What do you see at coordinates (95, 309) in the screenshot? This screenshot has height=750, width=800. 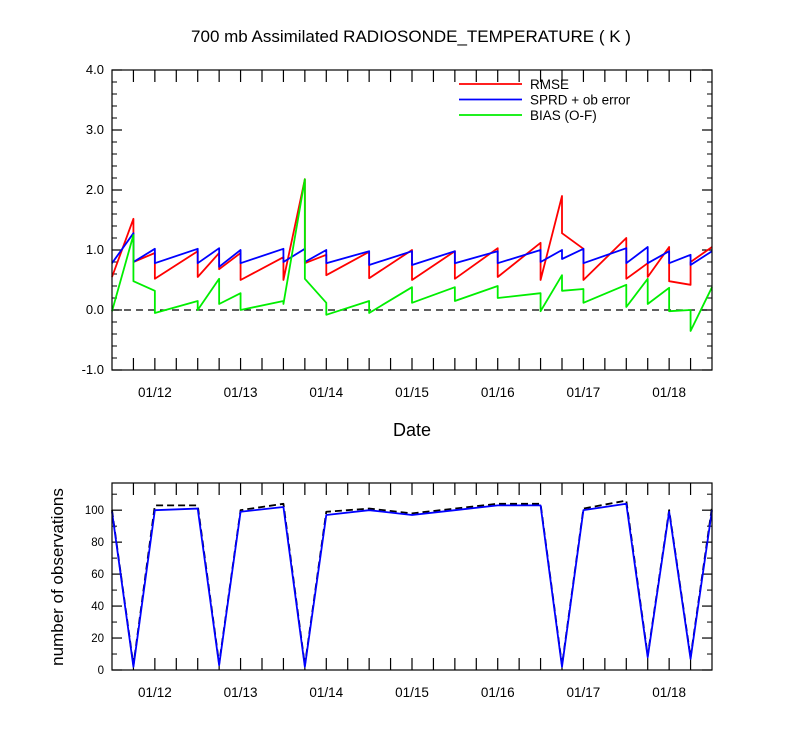 I see `y-tick-label: 0.0` at bounding box center [95, 309].